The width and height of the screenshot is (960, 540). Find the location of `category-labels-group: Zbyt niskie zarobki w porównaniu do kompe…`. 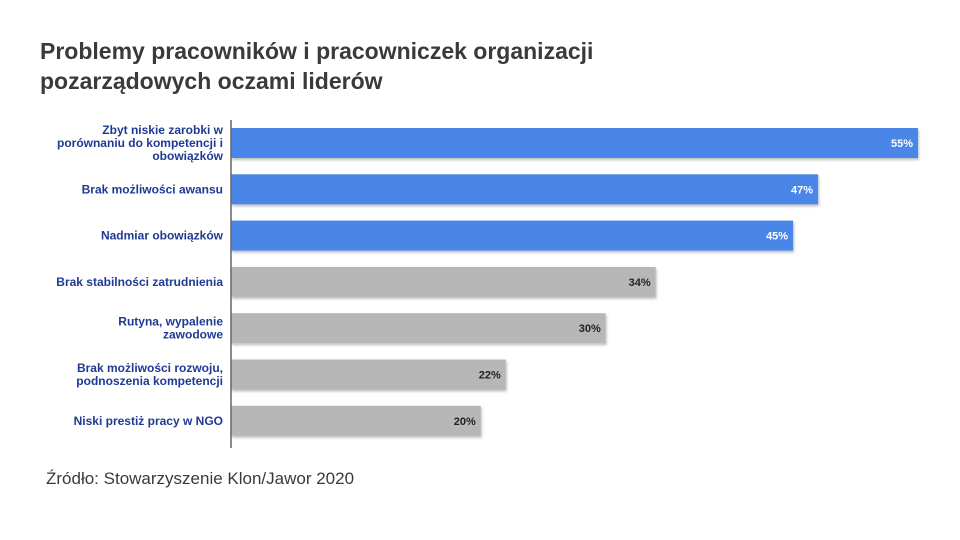

category-labels-group: Zbyt niskie zarobki w porównaniu do kompe… is located at coordinates (139, 275).